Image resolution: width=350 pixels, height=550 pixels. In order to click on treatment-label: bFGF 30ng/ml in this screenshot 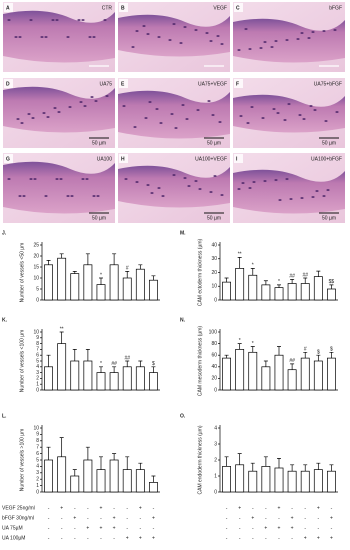, I will do `click(18, 518)`.